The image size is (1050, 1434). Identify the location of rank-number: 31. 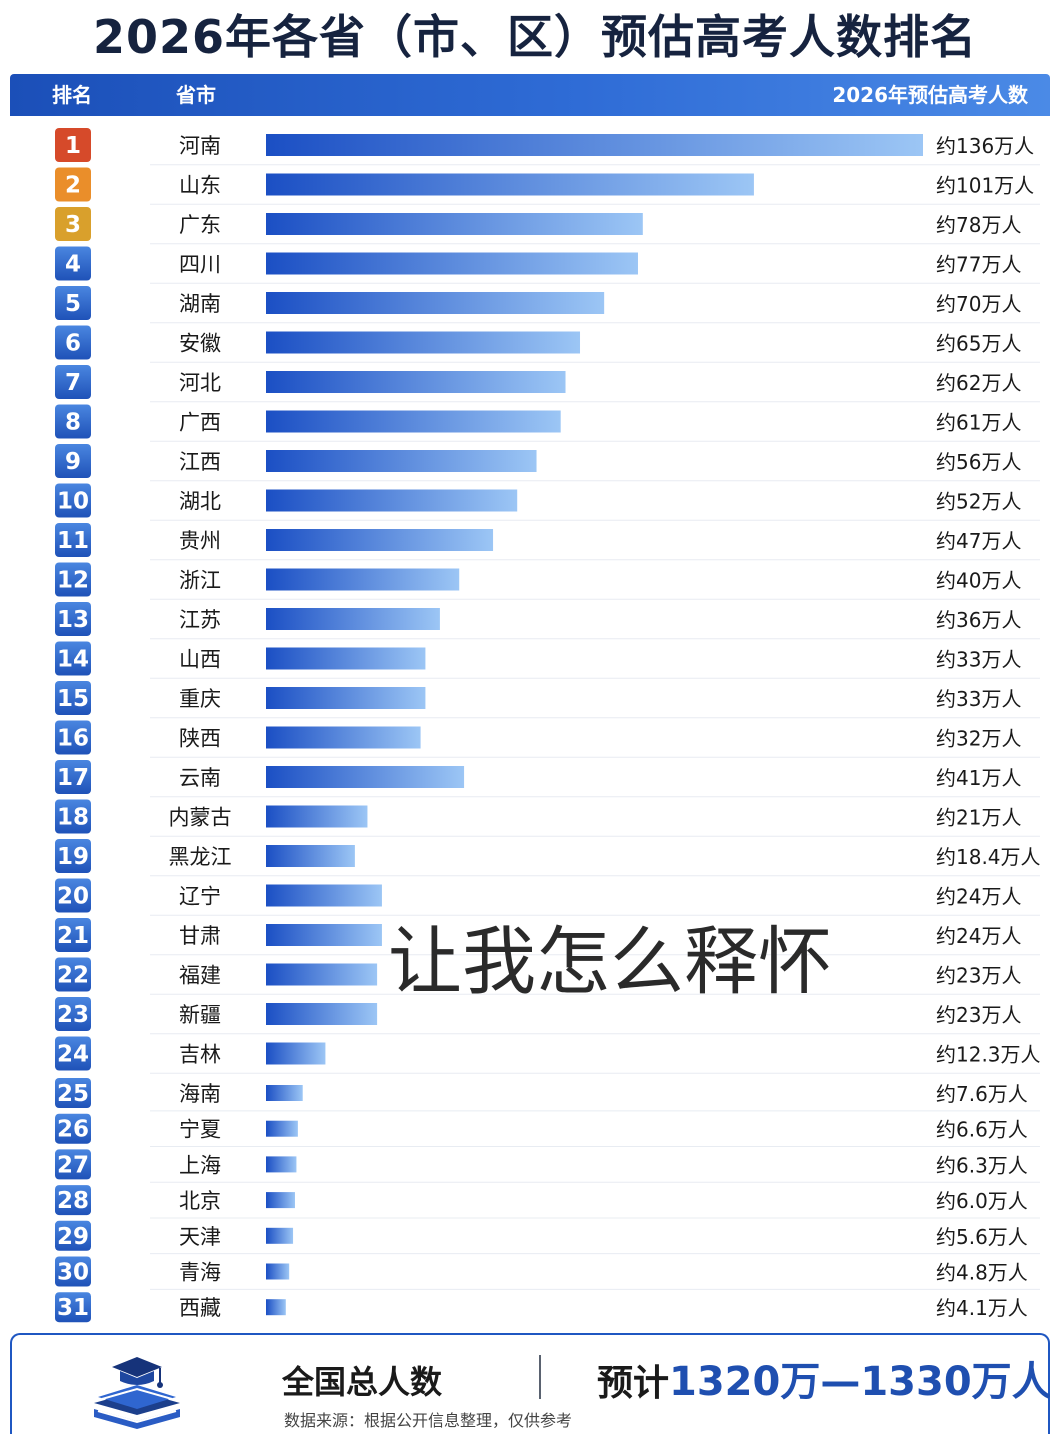
(73, 1308).